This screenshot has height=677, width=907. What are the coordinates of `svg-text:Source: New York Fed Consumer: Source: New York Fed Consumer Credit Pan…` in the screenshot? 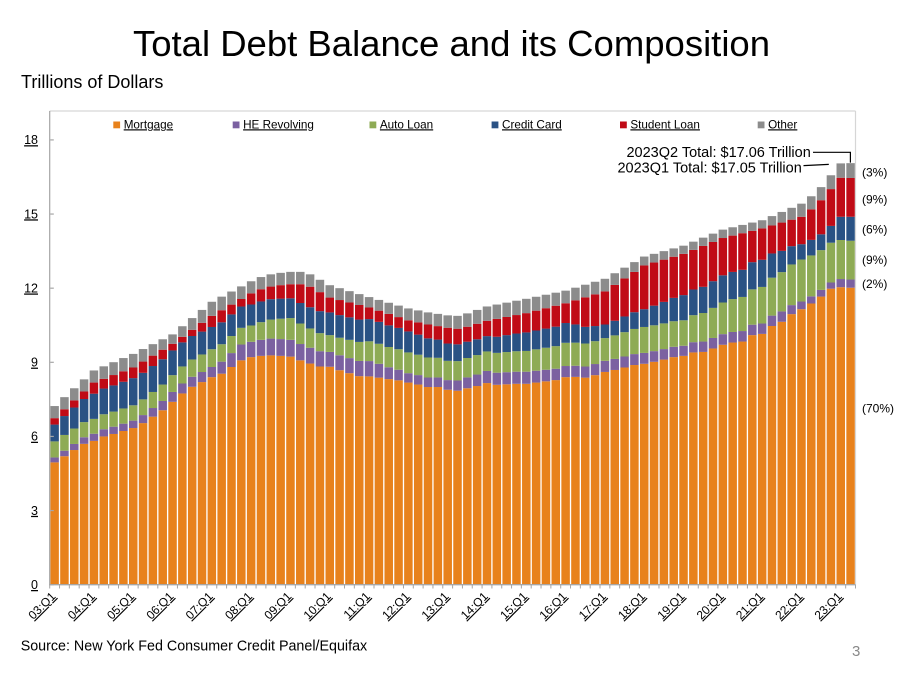 It's located at (194, 646).